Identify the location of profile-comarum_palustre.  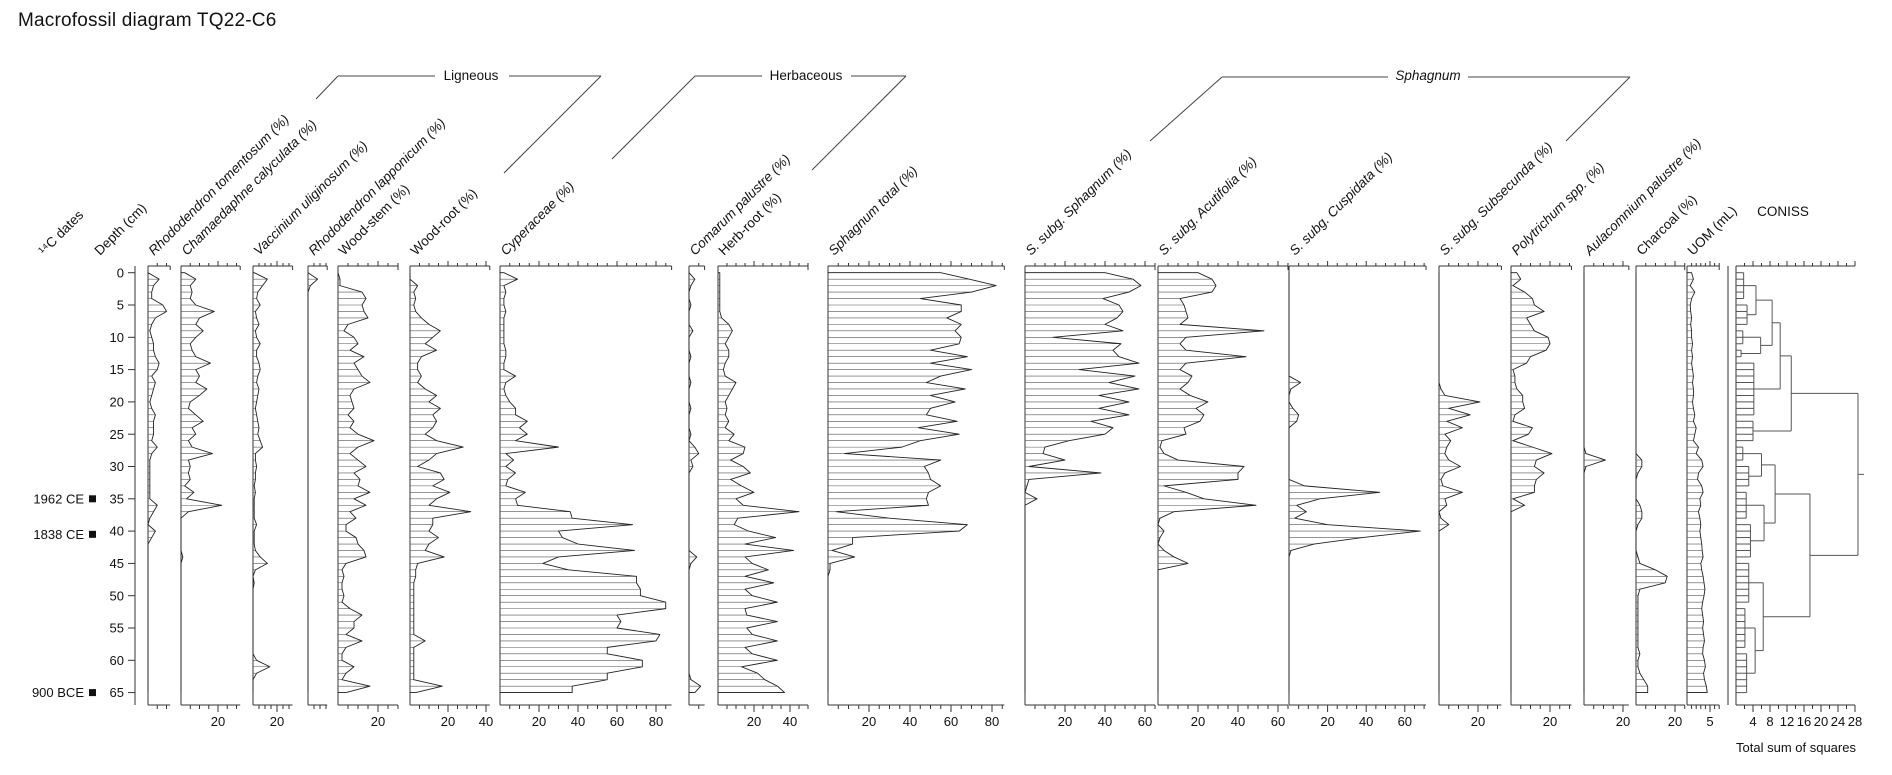
(695, 483).